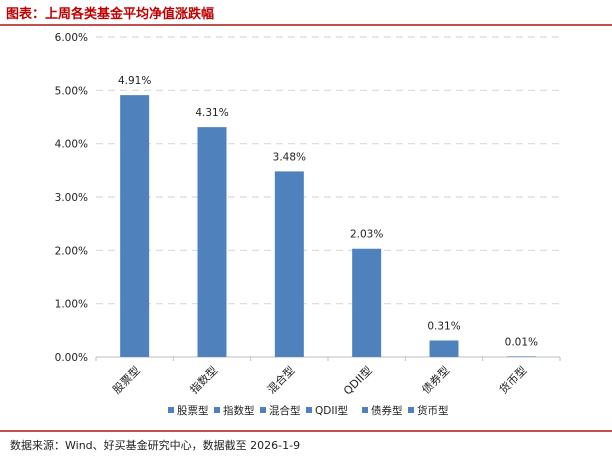 Image resolution: width=612 pixels, height=458 pixels. What do you see at coordinates (435, 379) in the screenshot?
I see `category-label: 债券型` at bounding box center [435, 379].